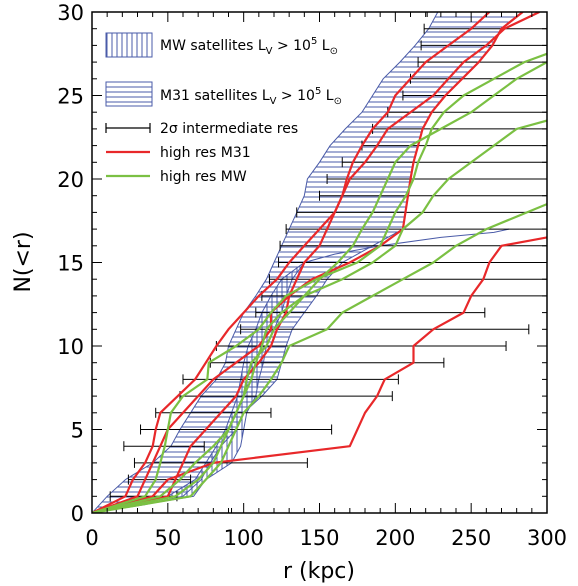 This screenshot has width=578, height=586. What do you see at coordinates (77, 431) in the screenshot?
I see `y-tick-label: 5` at bounding box center [77, 431].